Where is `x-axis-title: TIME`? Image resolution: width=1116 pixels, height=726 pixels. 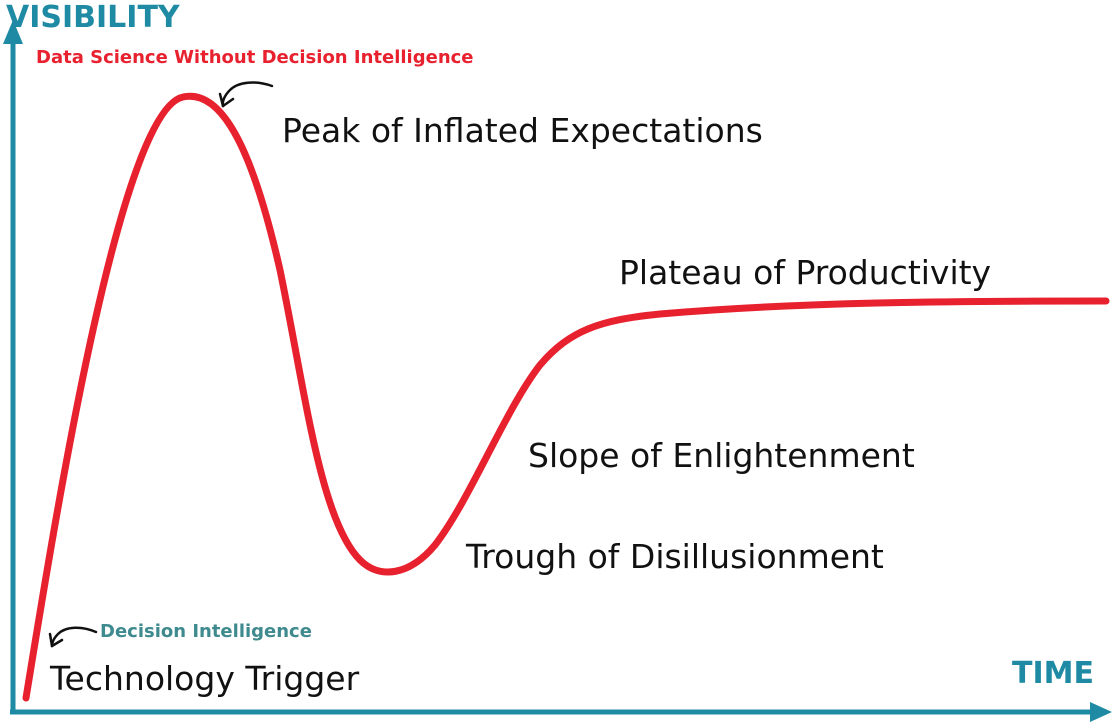
x-axis-title: TIME is located at coordinates (1053, 673).